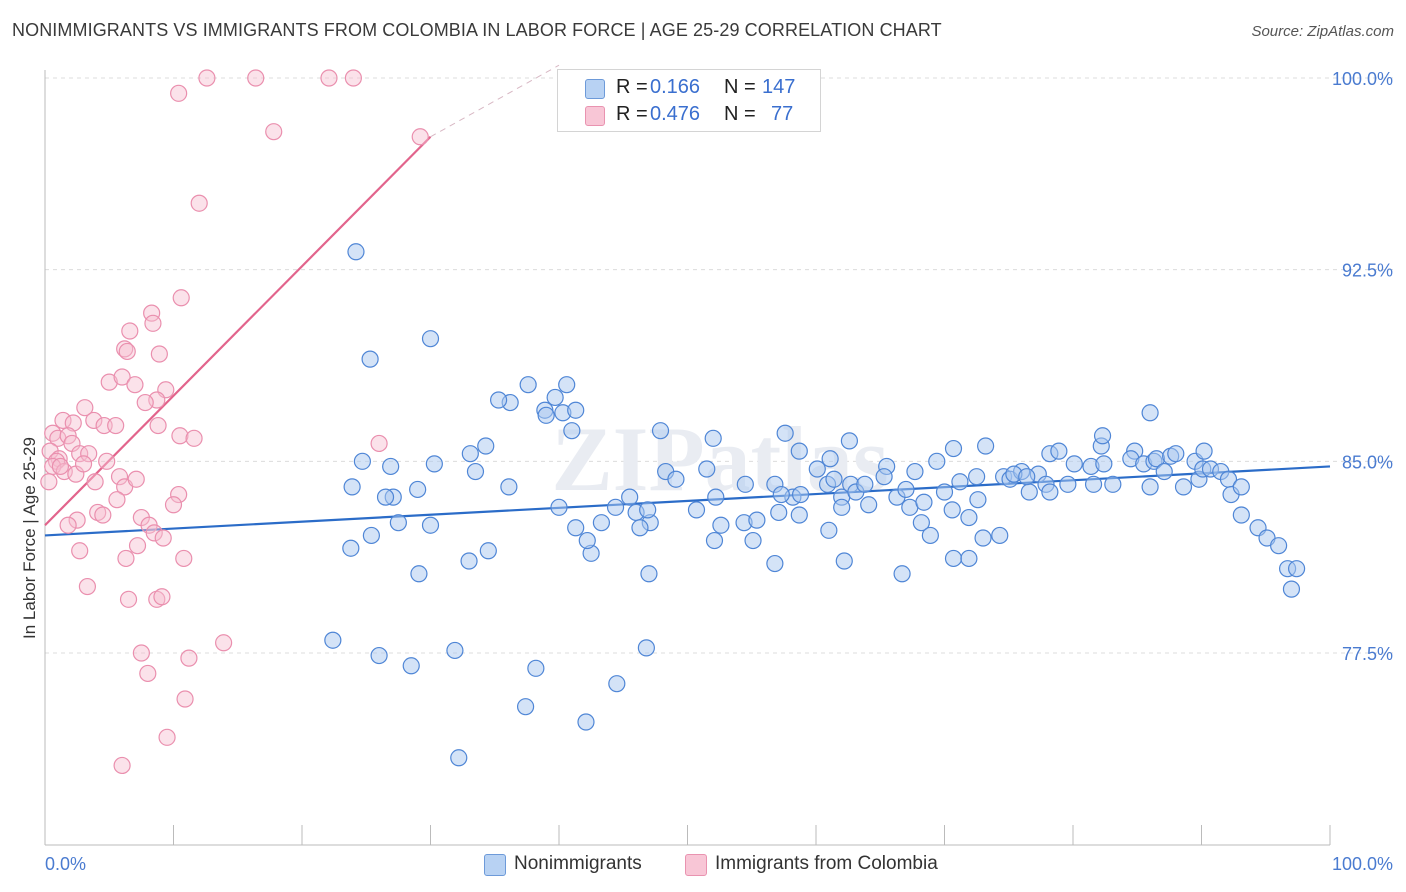 This screenshot has height=892, width=1406. What do you see at coordinates (238, 331) in the screenshot?
I see `trend-line-immigrants` at bounding box center [238, 331].